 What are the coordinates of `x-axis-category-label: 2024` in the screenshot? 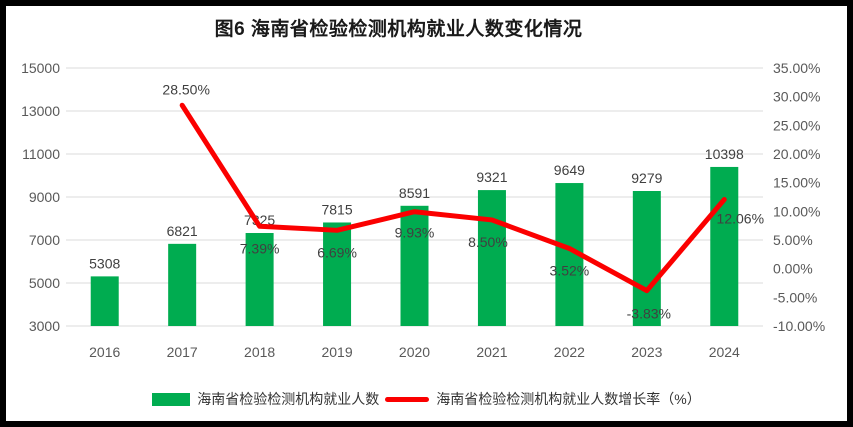 It's located at (724, 352).